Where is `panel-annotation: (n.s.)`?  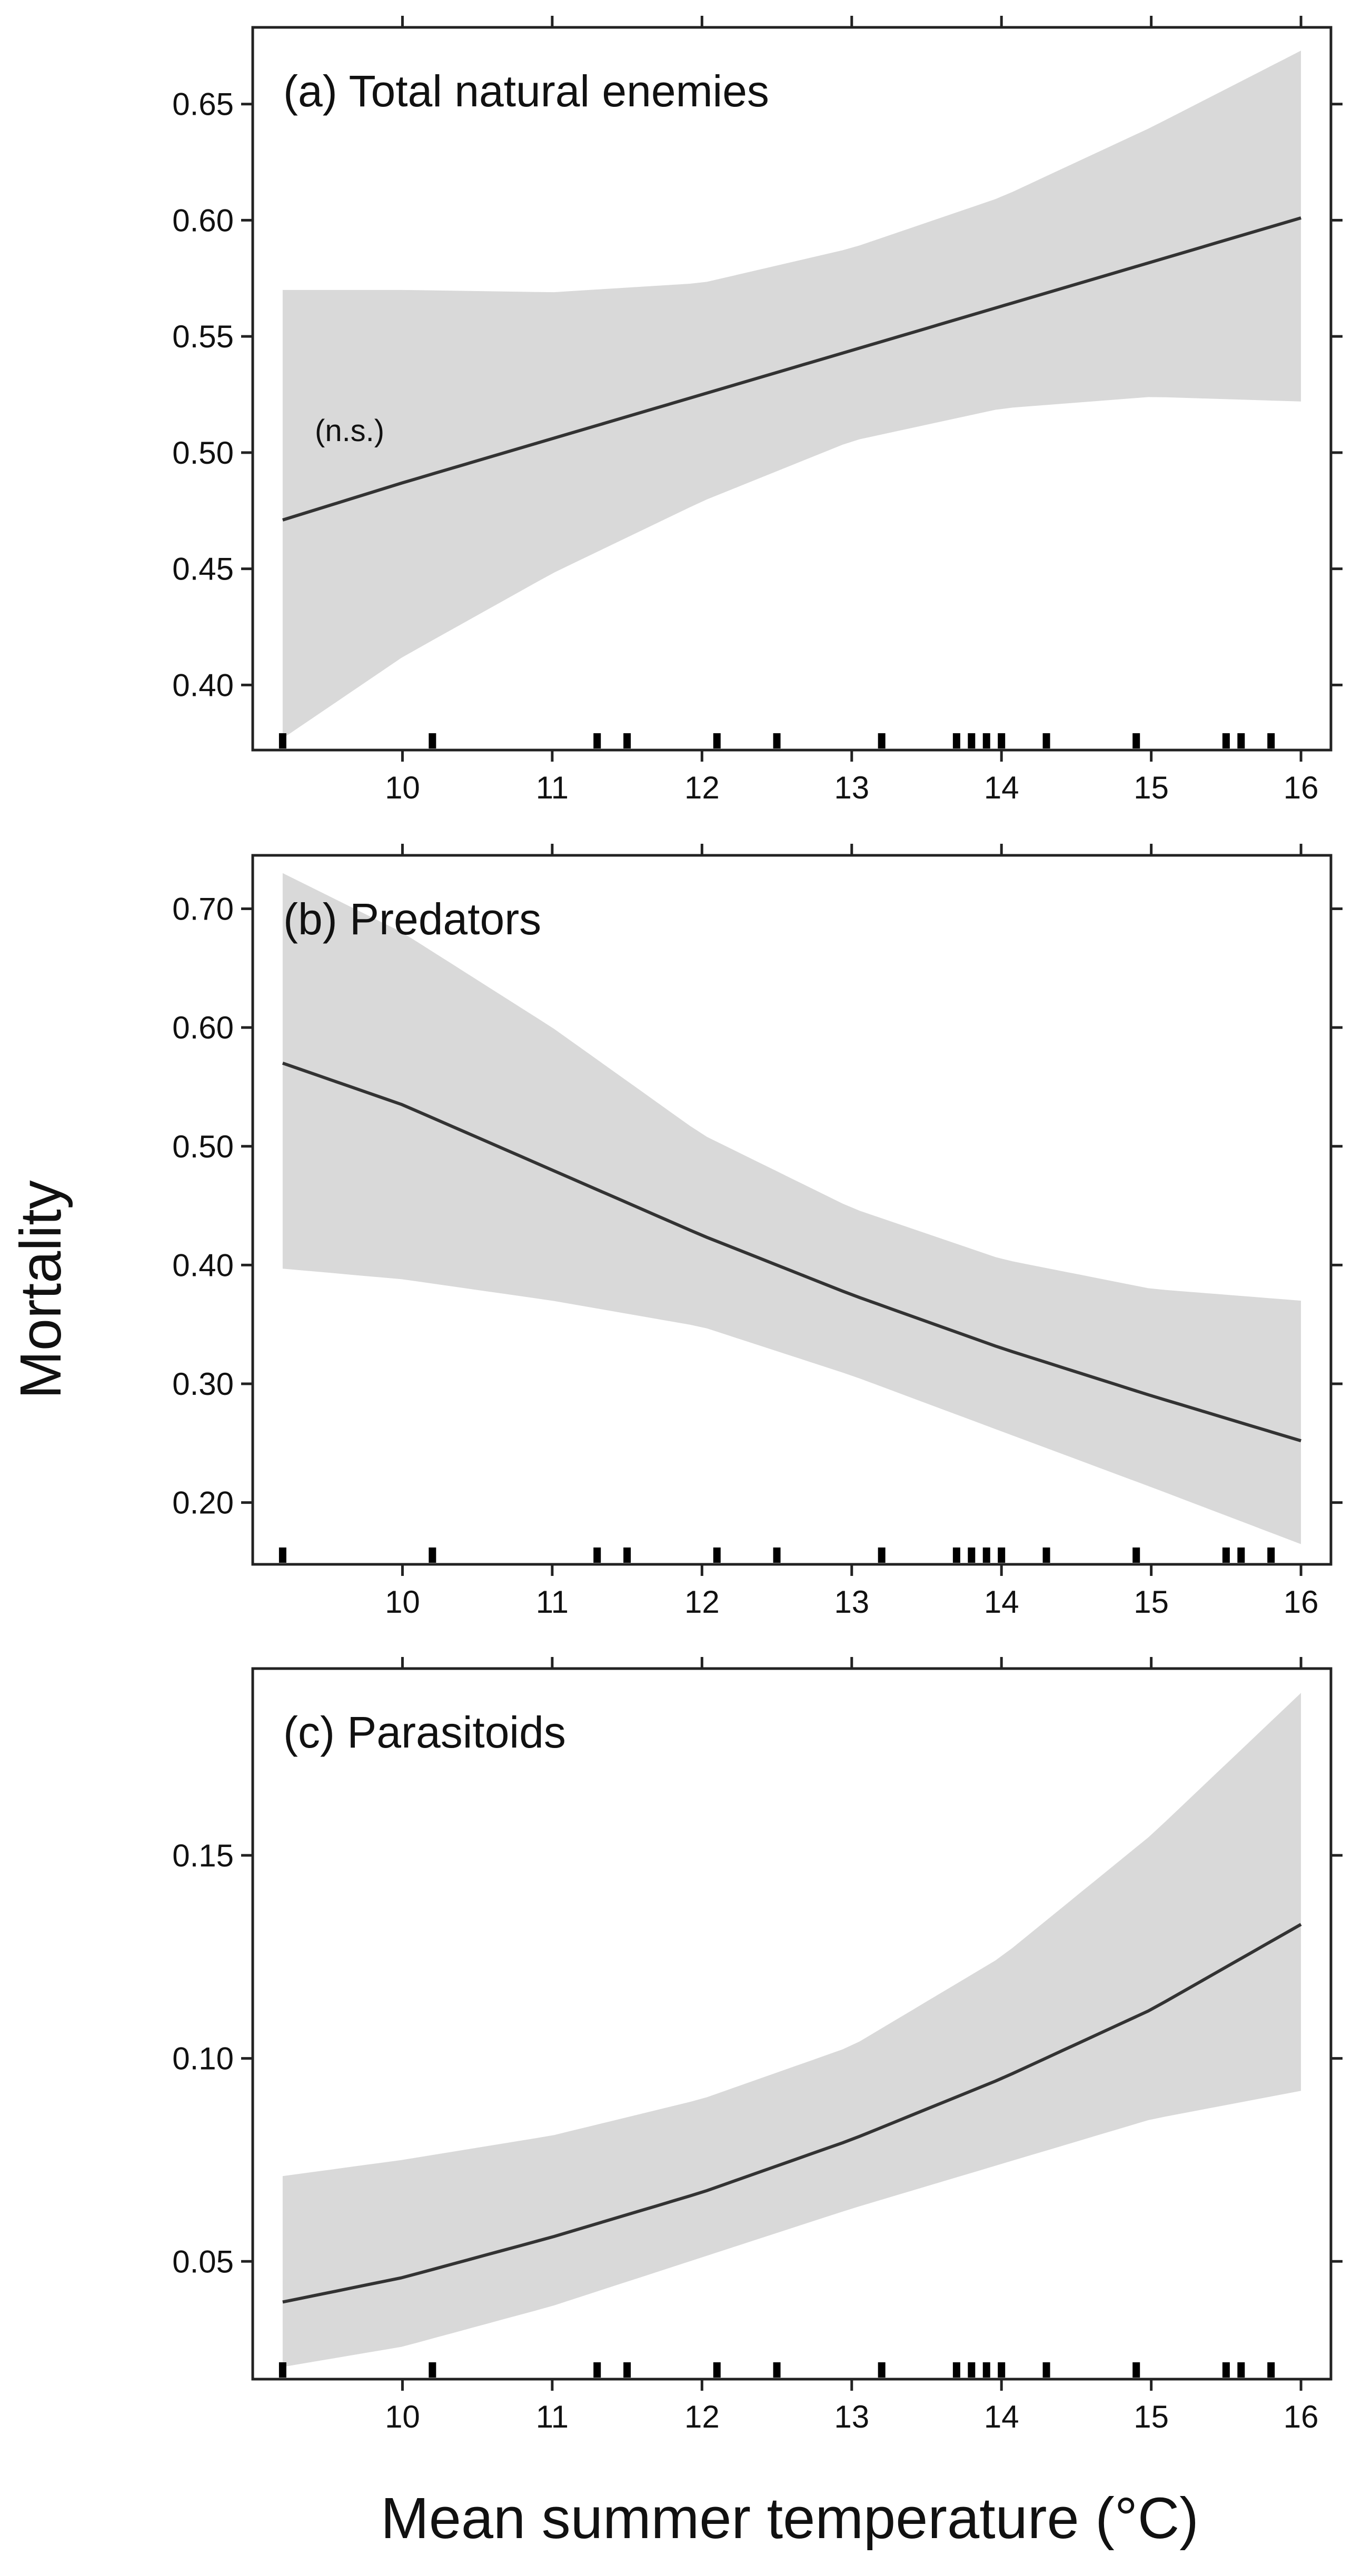
panel-annotation: (n.s.) is located at coordinates (349, 431).